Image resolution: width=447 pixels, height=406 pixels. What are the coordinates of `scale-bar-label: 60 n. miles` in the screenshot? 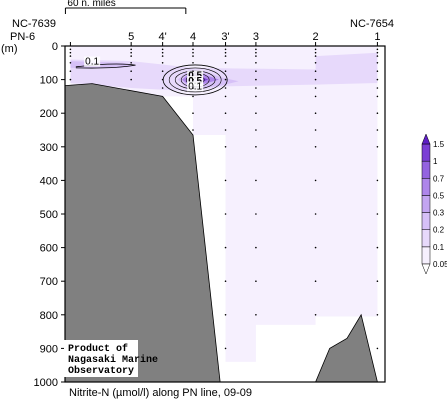 It's located at (91, 4).